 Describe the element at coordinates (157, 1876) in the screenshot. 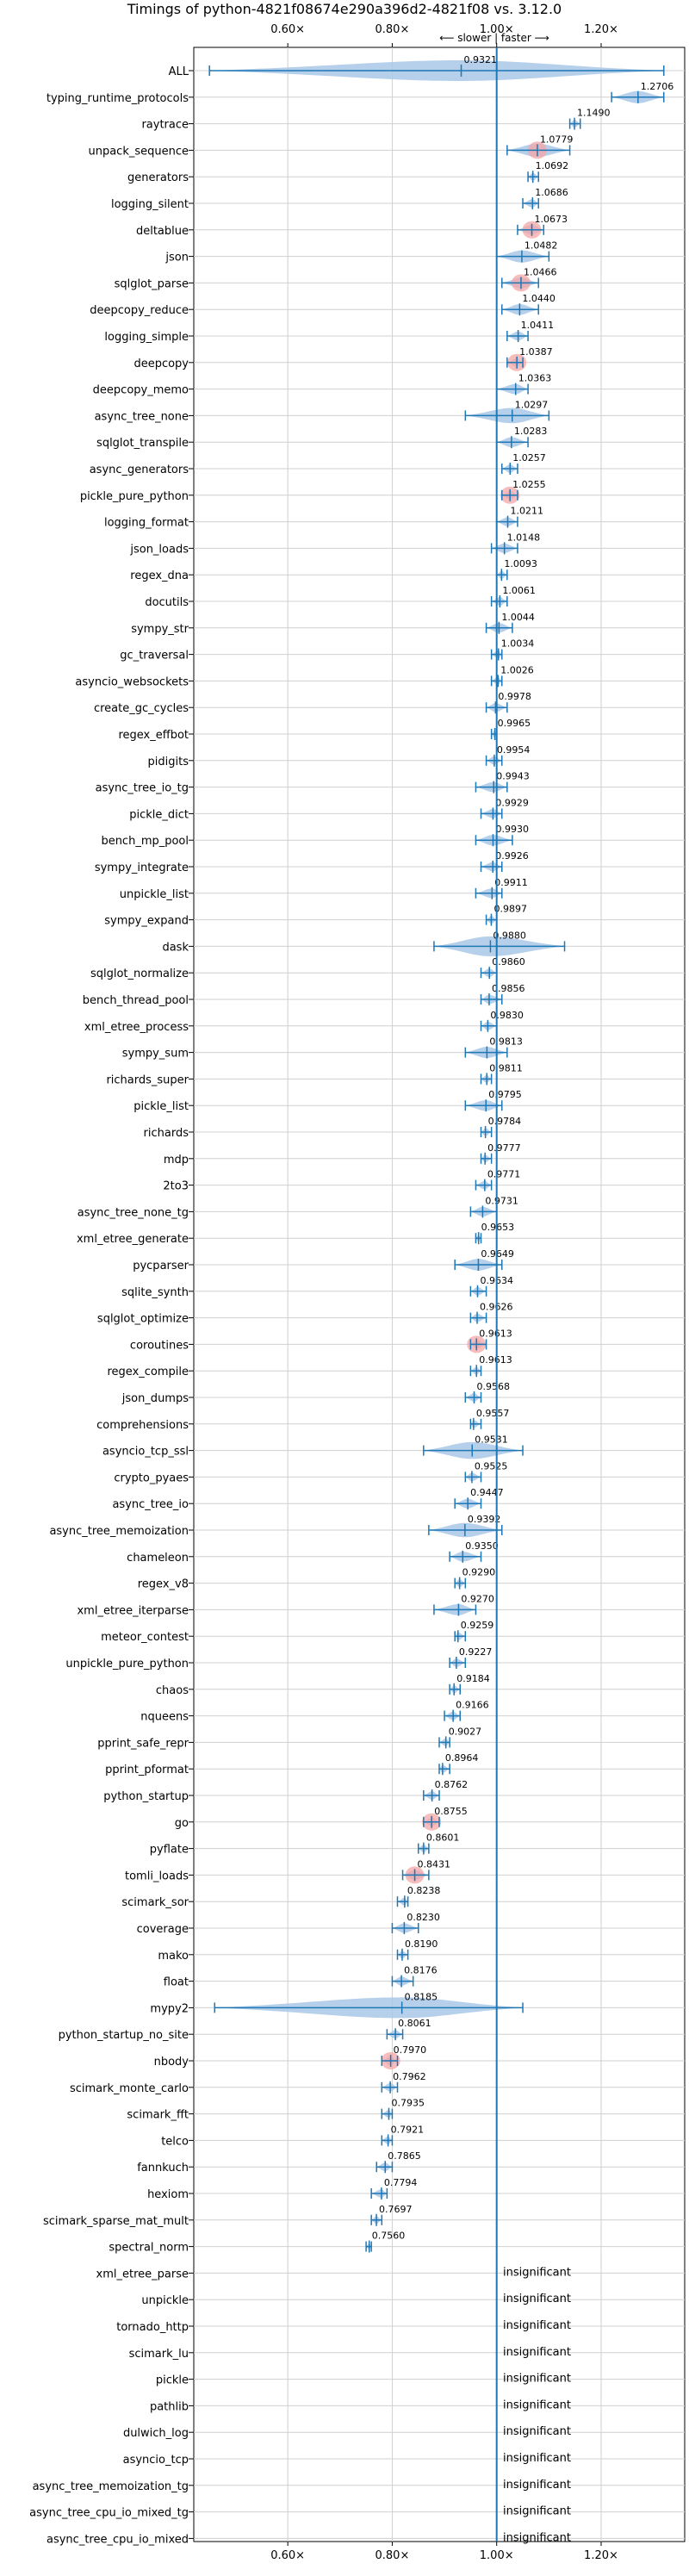

I see `benchmark-label: tomli_loads` at that location.